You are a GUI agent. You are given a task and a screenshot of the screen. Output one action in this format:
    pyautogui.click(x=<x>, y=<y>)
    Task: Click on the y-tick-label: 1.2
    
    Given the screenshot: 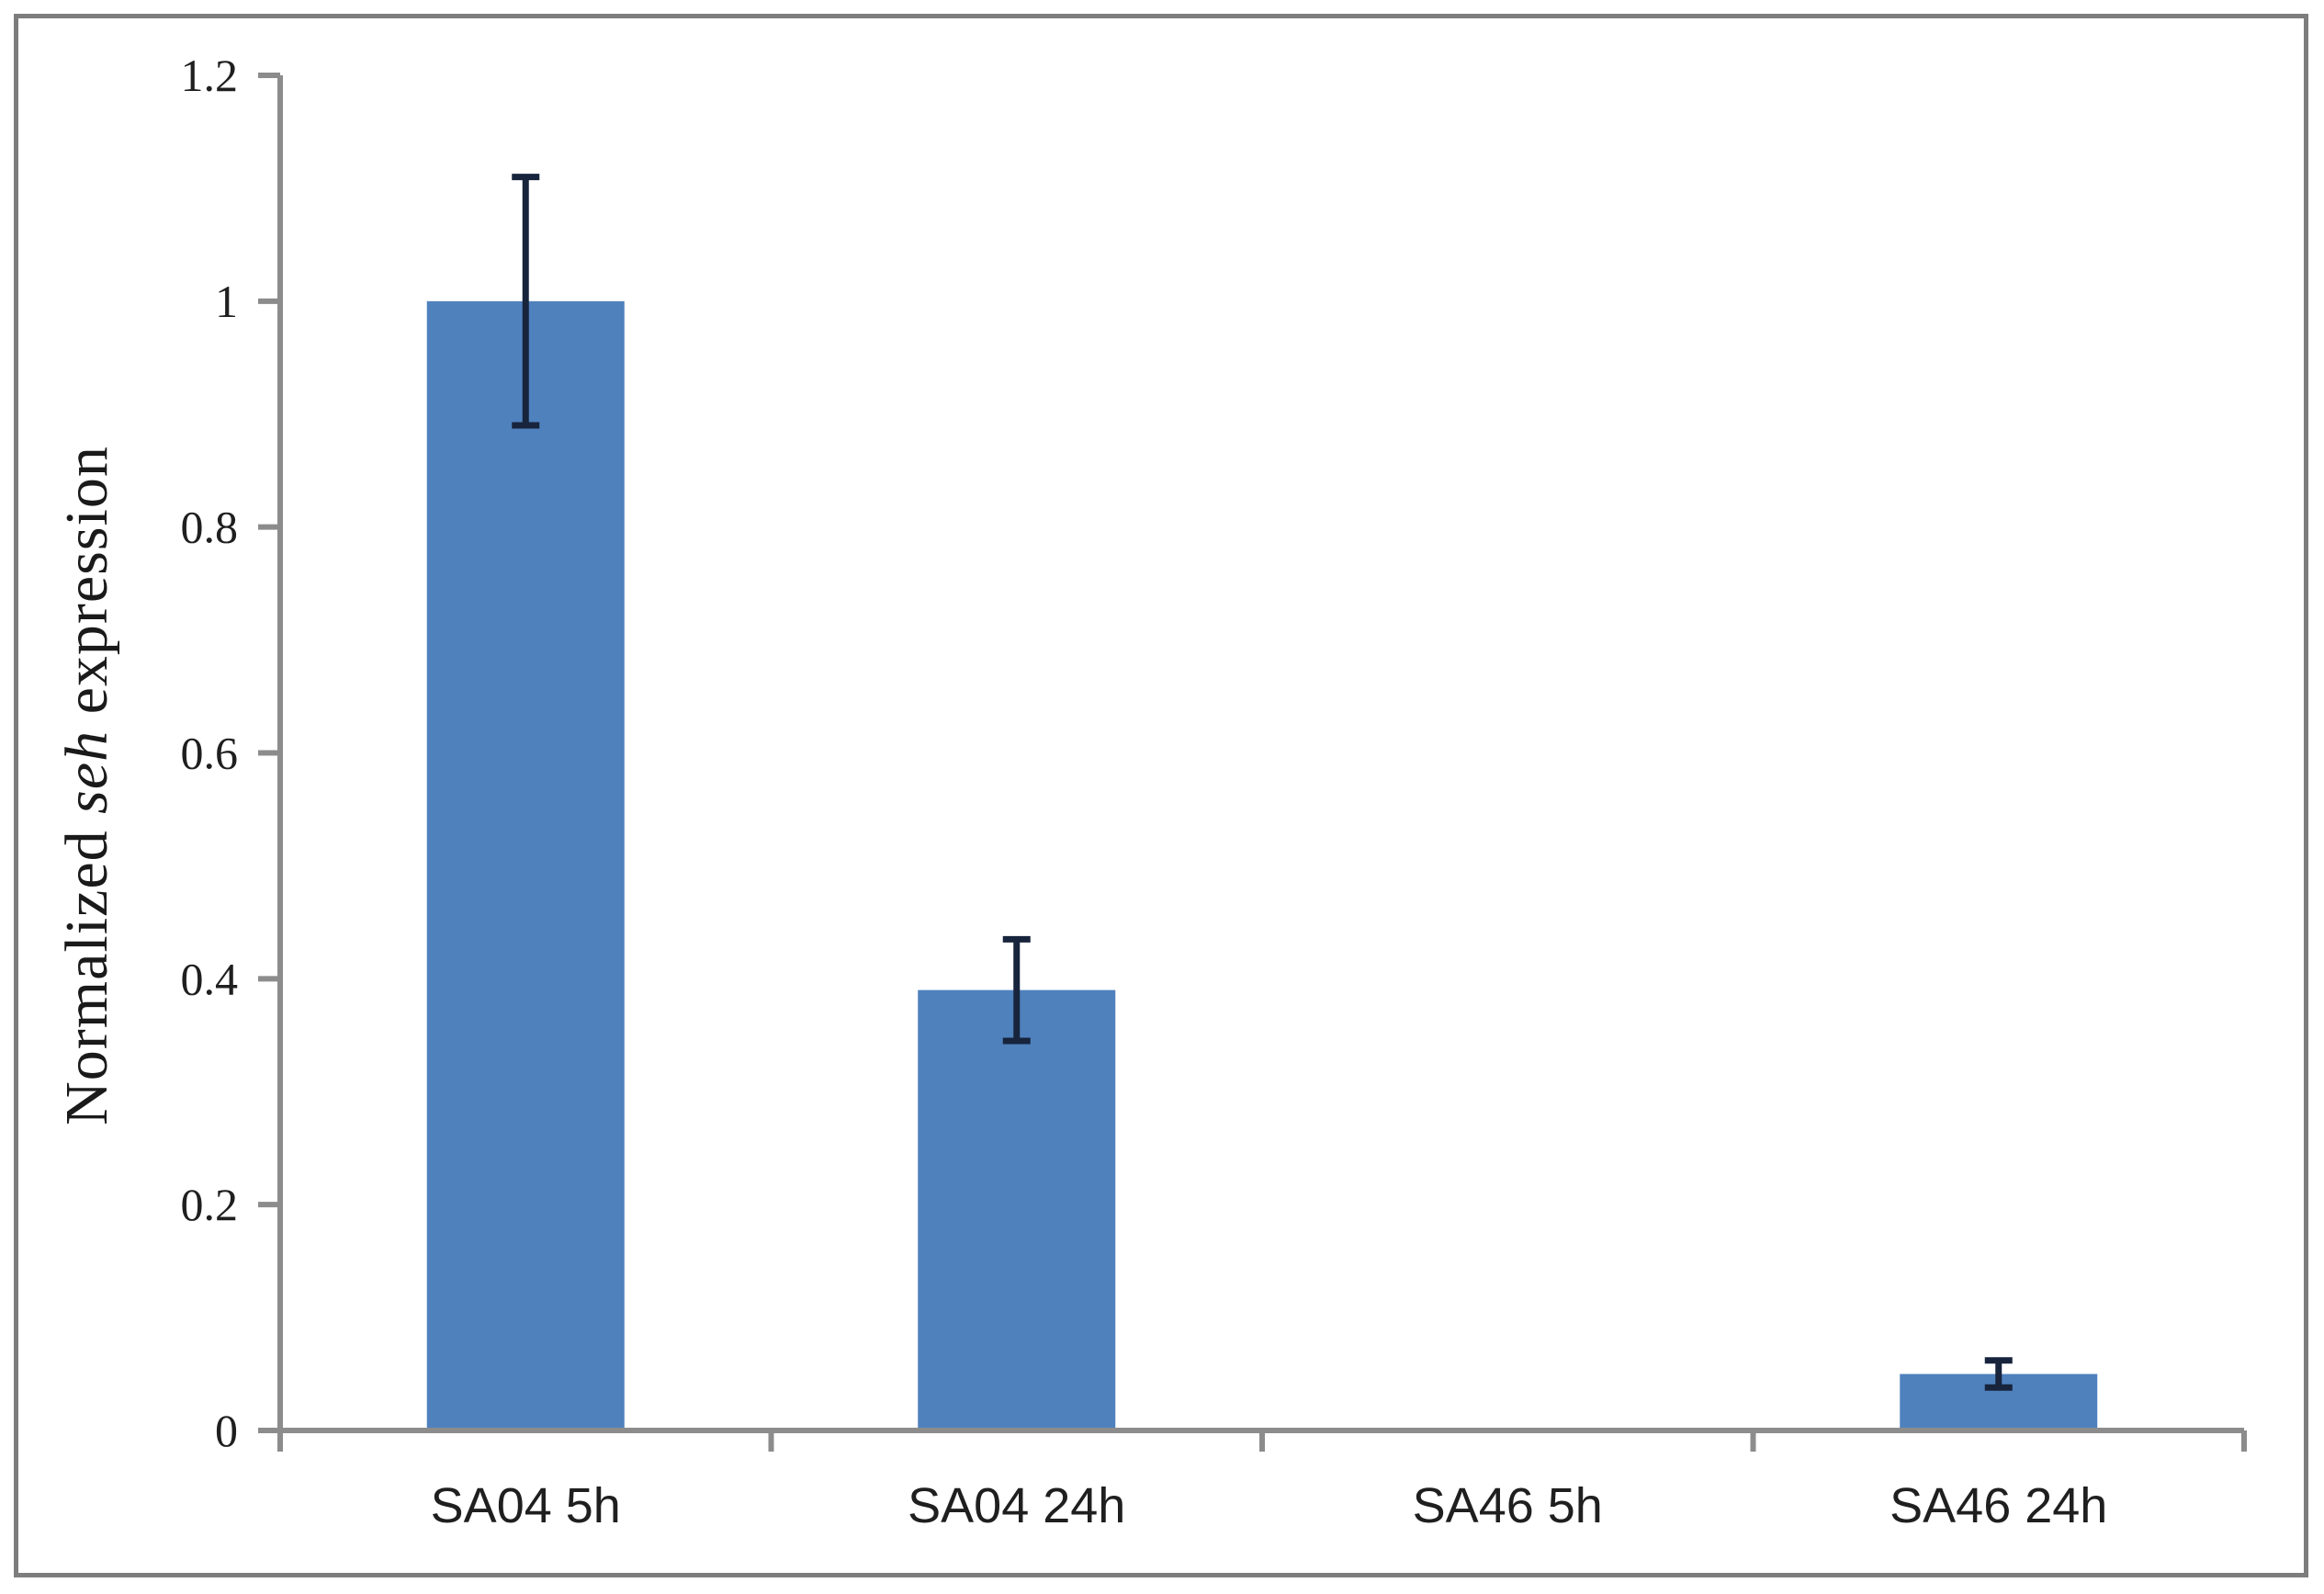 What is the action you would take?
    pyautogui.click(x=210, y=75)
    